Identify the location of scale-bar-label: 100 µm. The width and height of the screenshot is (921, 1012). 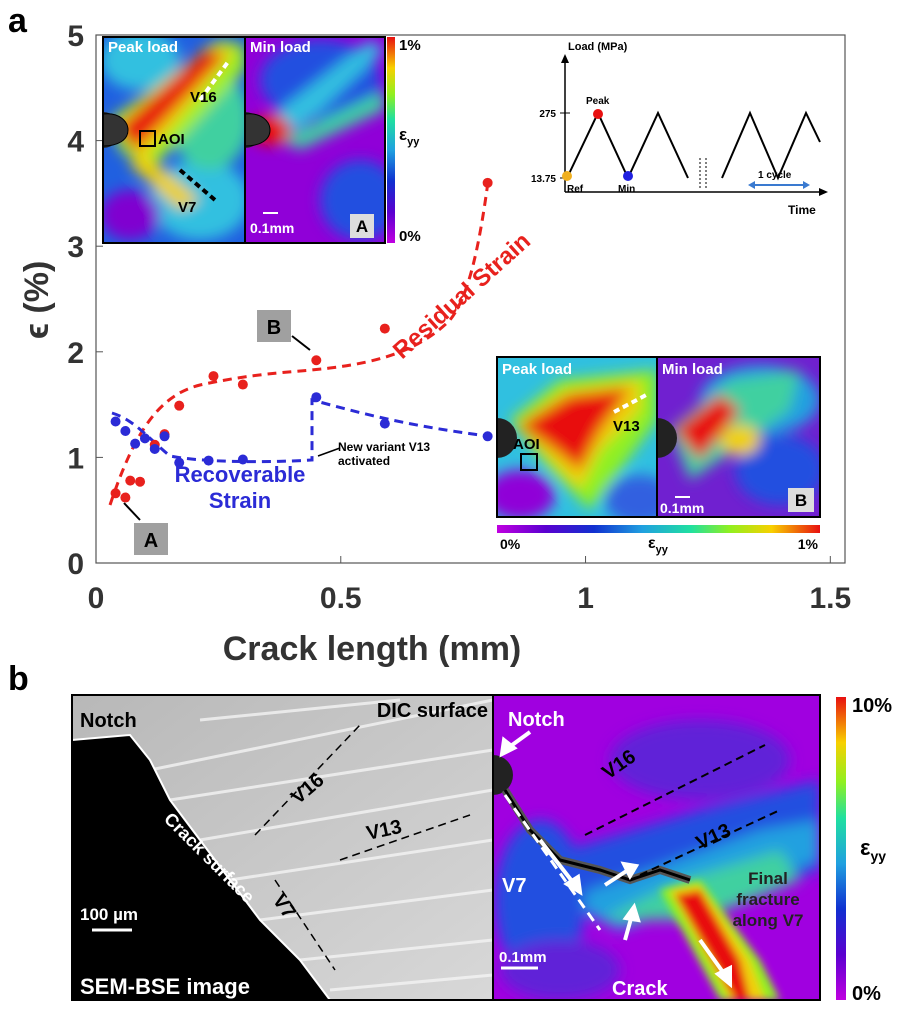
(109, 914).